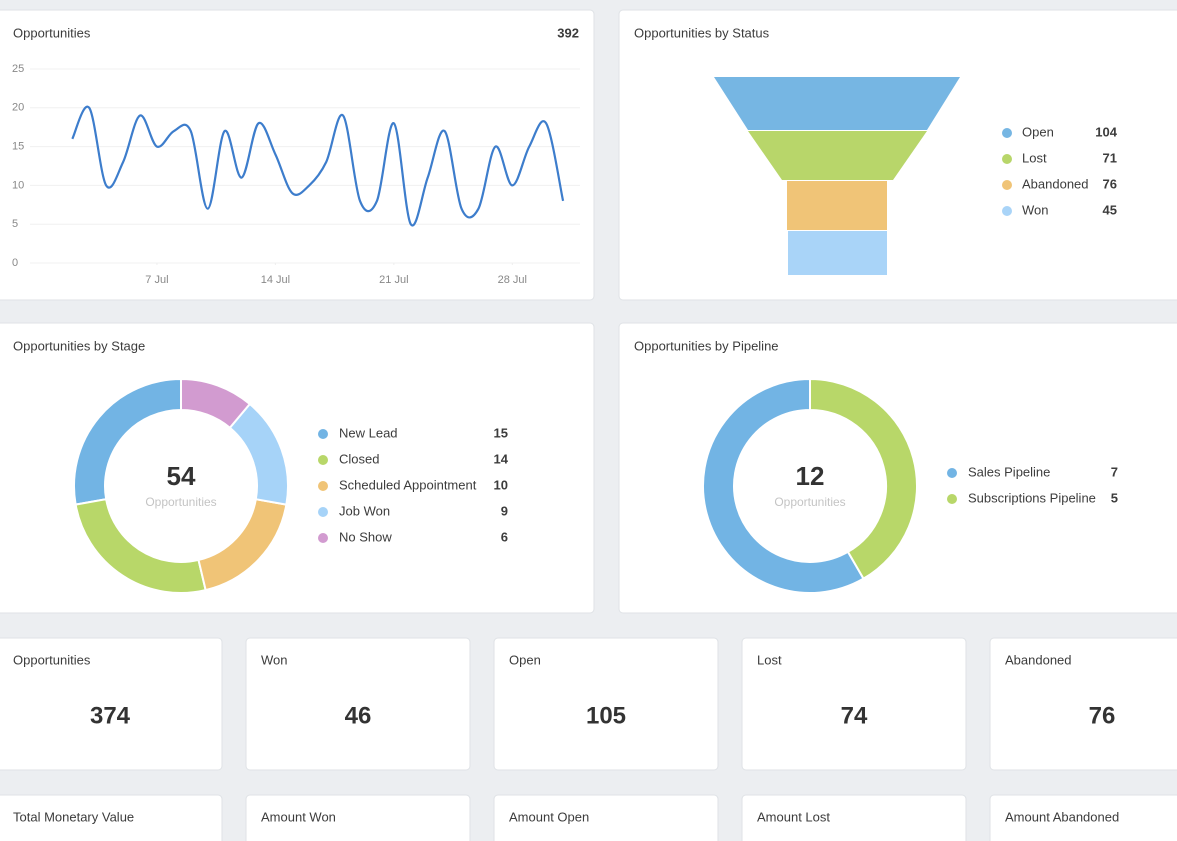  What do you see at coordinates (1110, 209) in the screenshot?
I see `legend-value: 45` at bounding box center [1110, 209].